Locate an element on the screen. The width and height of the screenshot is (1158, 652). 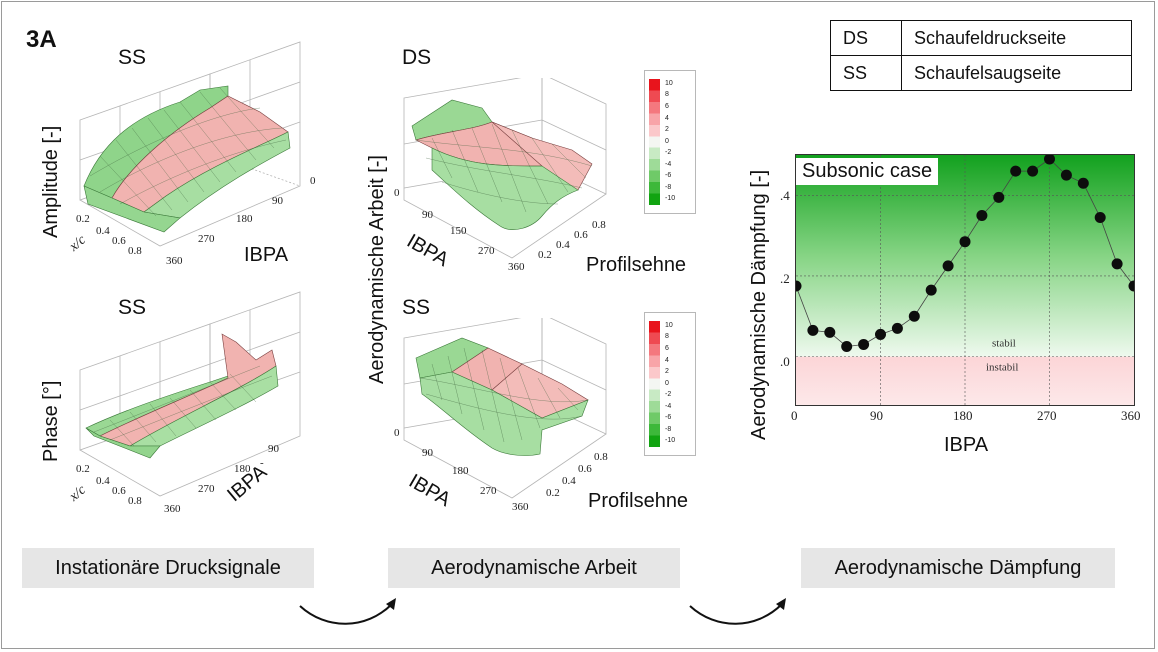
phase-plot-title: SS is located at coordinates (132, 307).